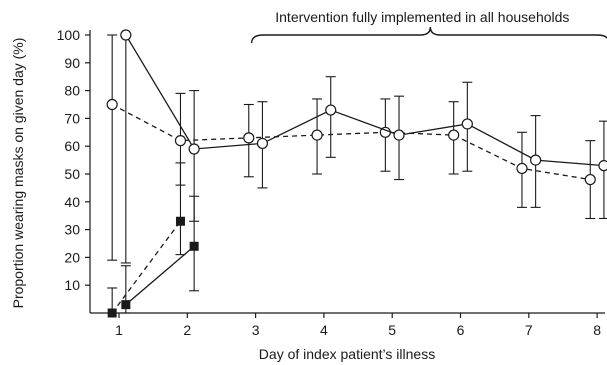 Image resolution: width=607 pixels, height=365 pixels. What do you see at coordinates (73, 160) in the screenshot?
I see `y-ticks: 10 20 30 40 50 60 70 80 90 100` at bounding box center [73, 160].